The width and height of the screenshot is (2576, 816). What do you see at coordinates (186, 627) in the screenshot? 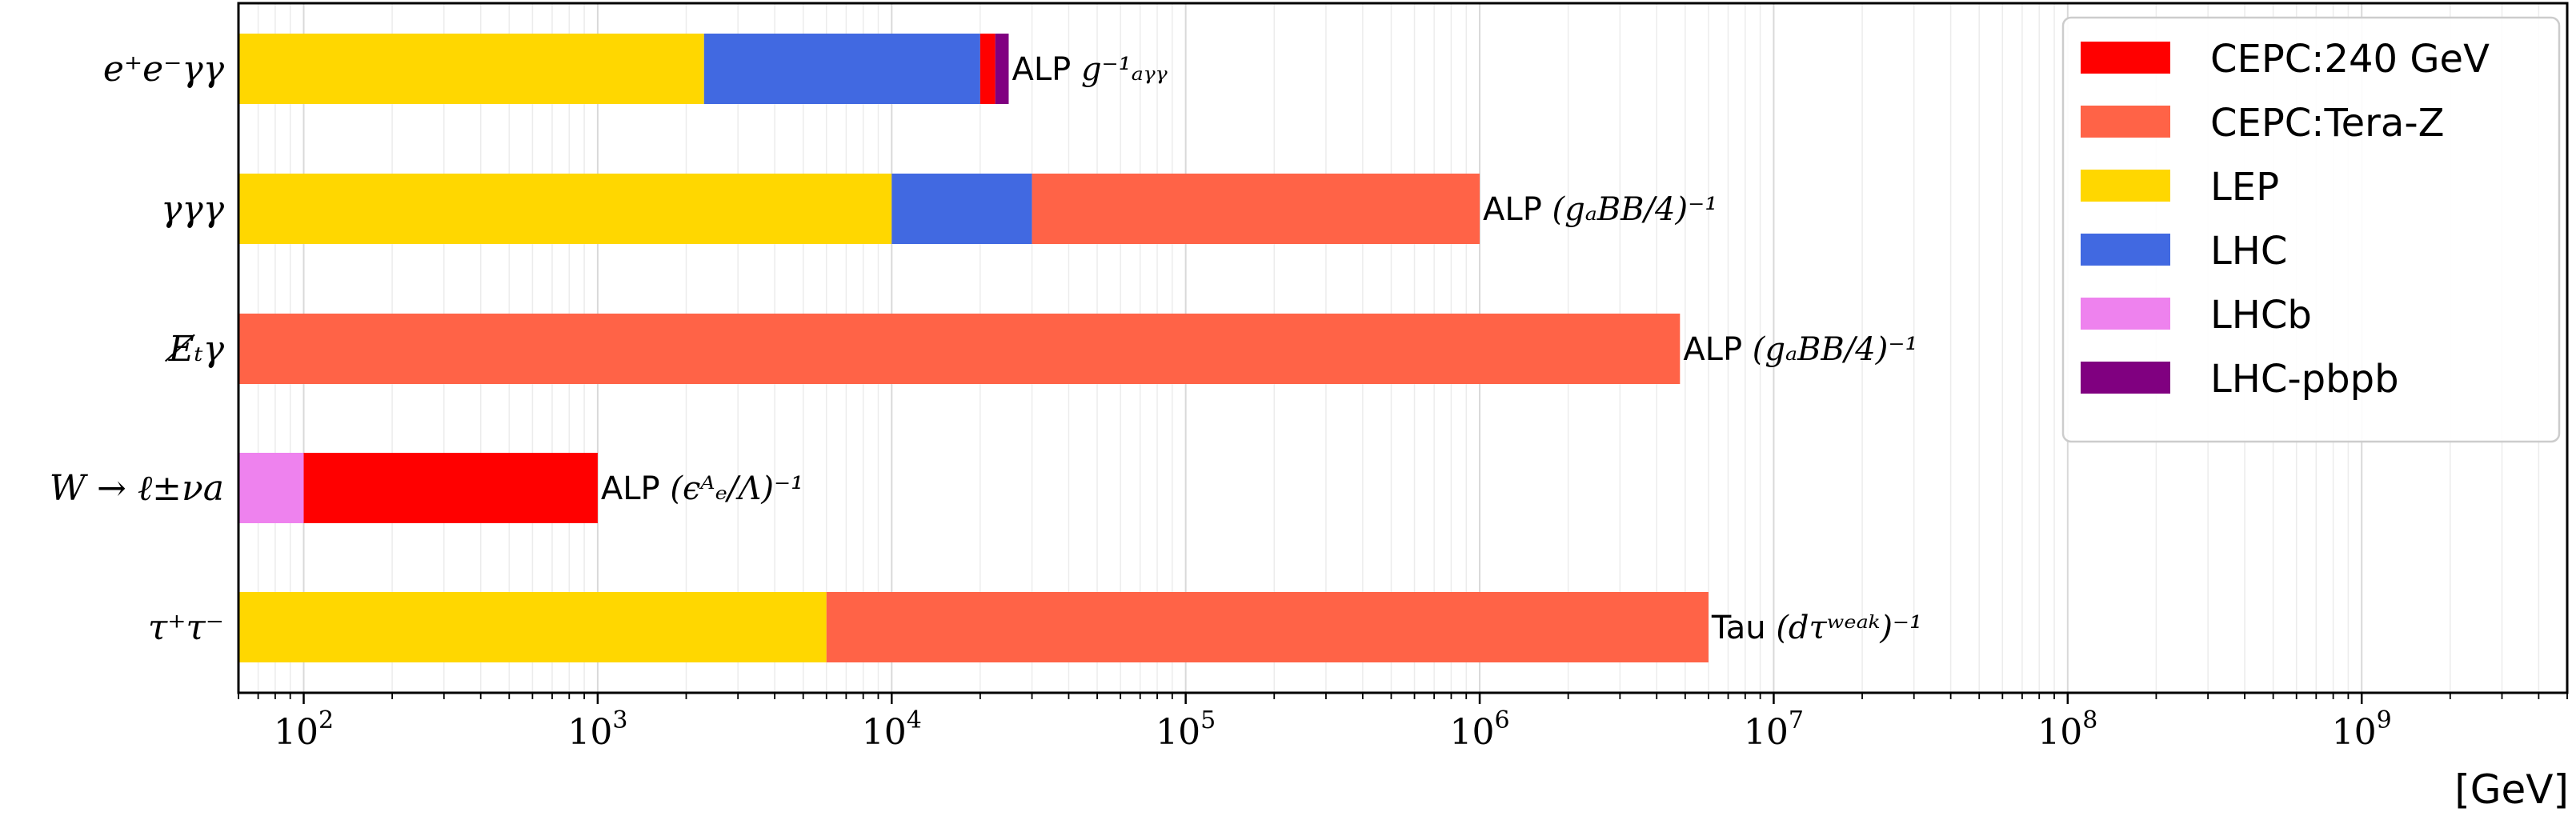
I see `category-label: τ⁺τ⁻` at bounding box center [186, 627].